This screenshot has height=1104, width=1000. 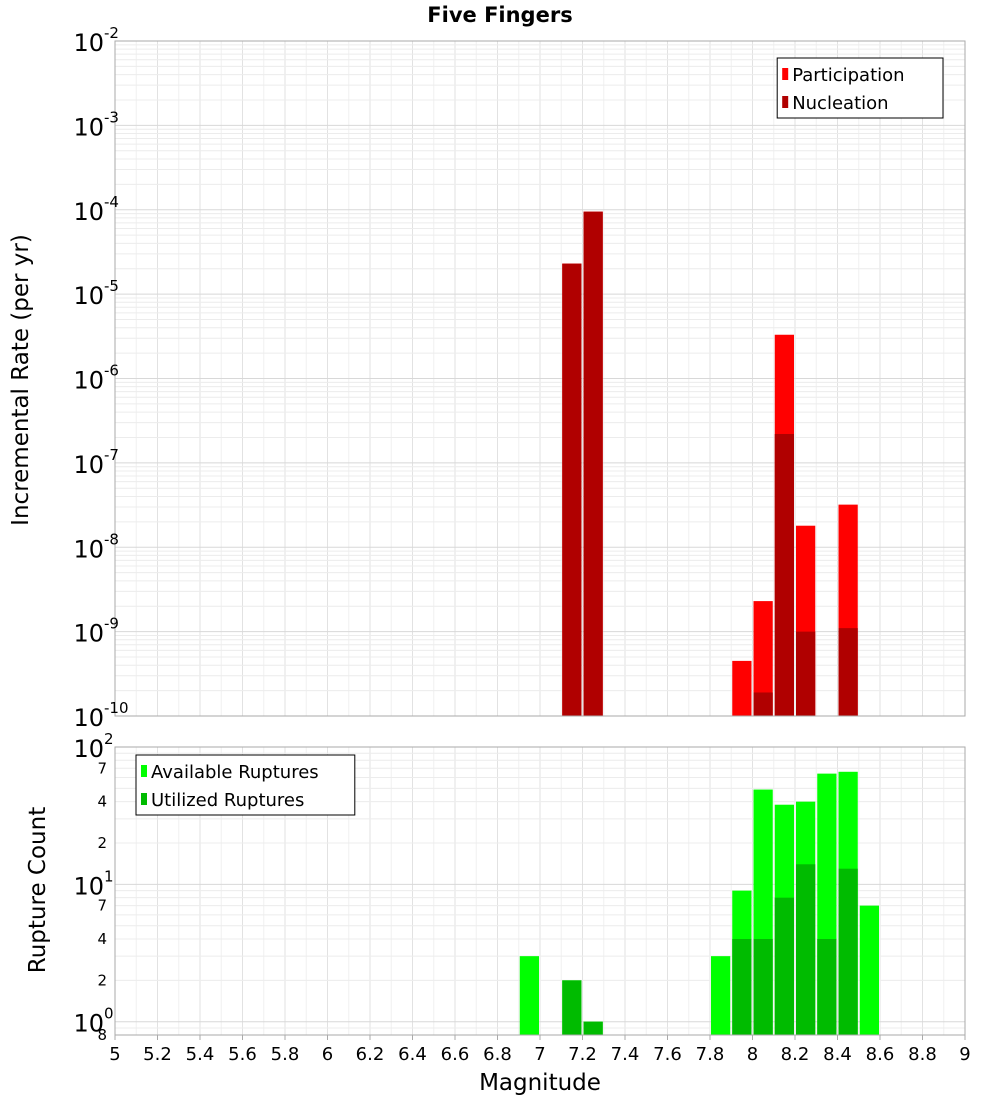 I want to click on bottom-y-tick-label: 8, so click(x=102, y=1035).